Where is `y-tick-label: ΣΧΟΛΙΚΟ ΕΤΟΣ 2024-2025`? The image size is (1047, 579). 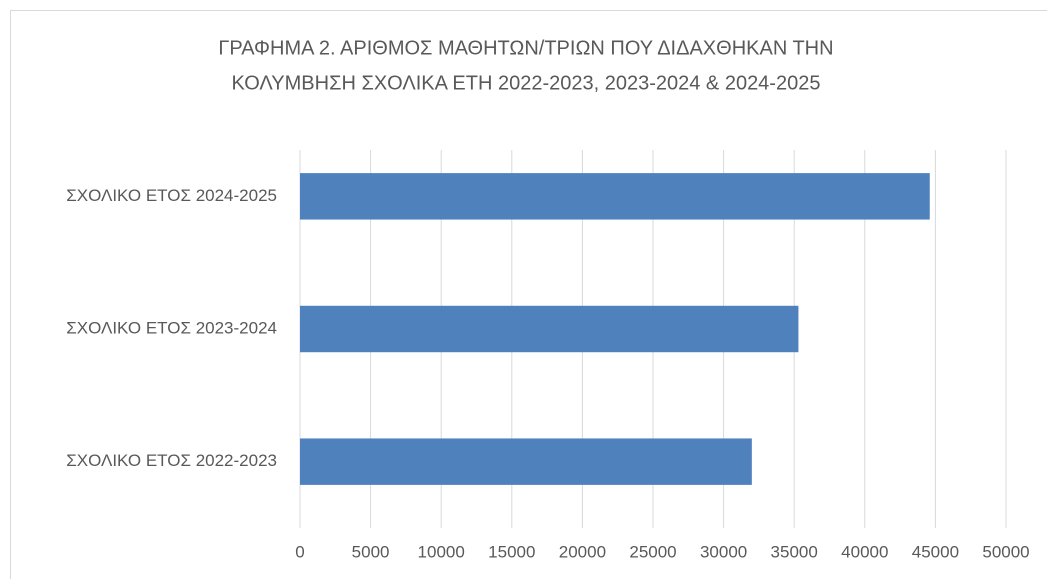
y-tick-label: ΣΧΟΛΙΚΟ ΕΤΟΣ 2024-2025 is located at coordinates (171, 195).